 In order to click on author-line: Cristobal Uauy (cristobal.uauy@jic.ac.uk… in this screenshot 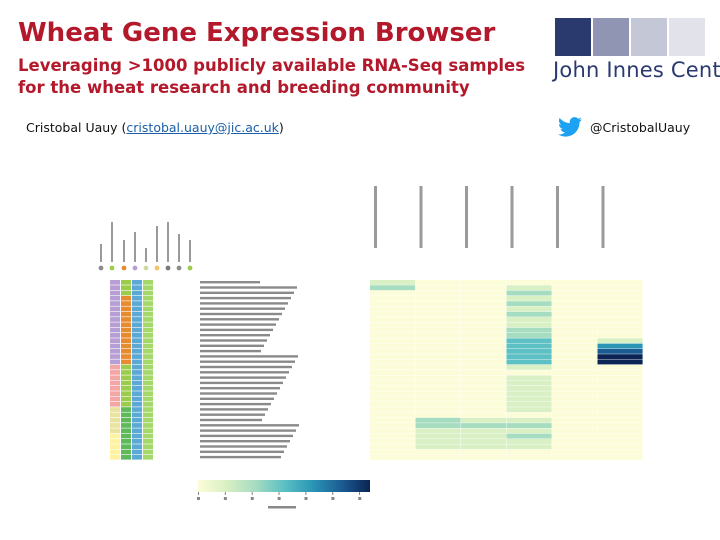, I will do `click(155, 127)`.